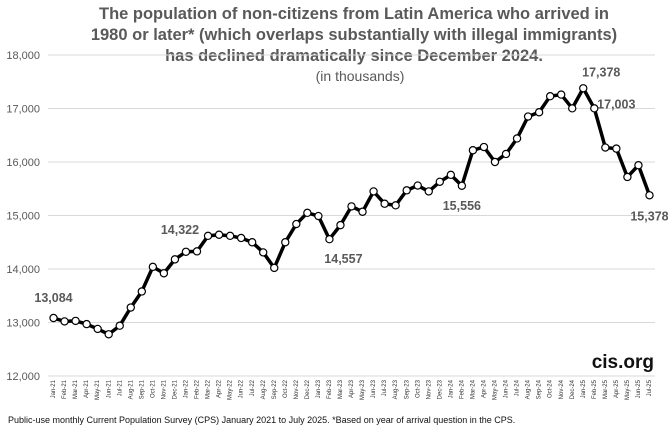  I want to click on x-tick-label: Oct-21, so click(153, 388).